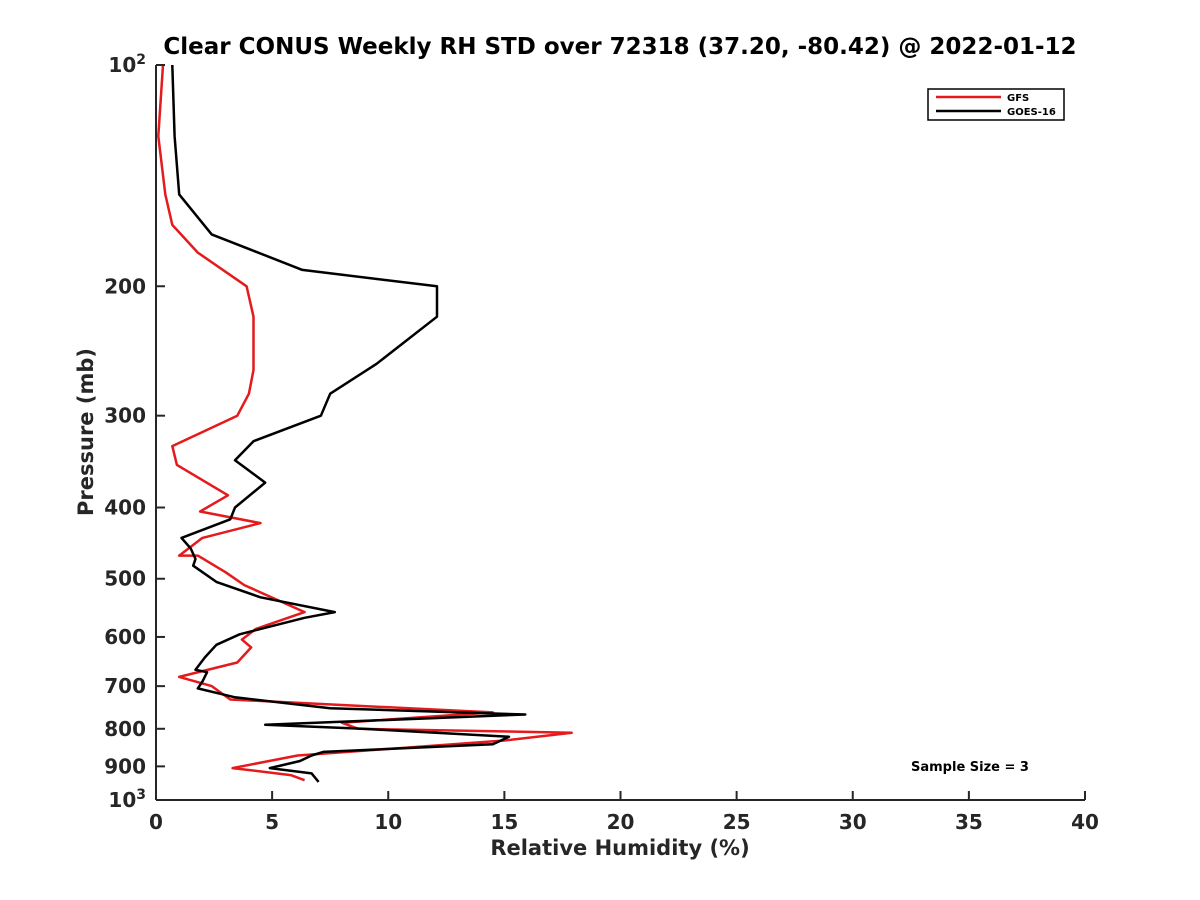 The height and width of the screenshot is (900, 1200). What do you see at coordinates (125, 637) in the screenshot?
I see `y-tick-label: 600` at bounding box center [125, 637].